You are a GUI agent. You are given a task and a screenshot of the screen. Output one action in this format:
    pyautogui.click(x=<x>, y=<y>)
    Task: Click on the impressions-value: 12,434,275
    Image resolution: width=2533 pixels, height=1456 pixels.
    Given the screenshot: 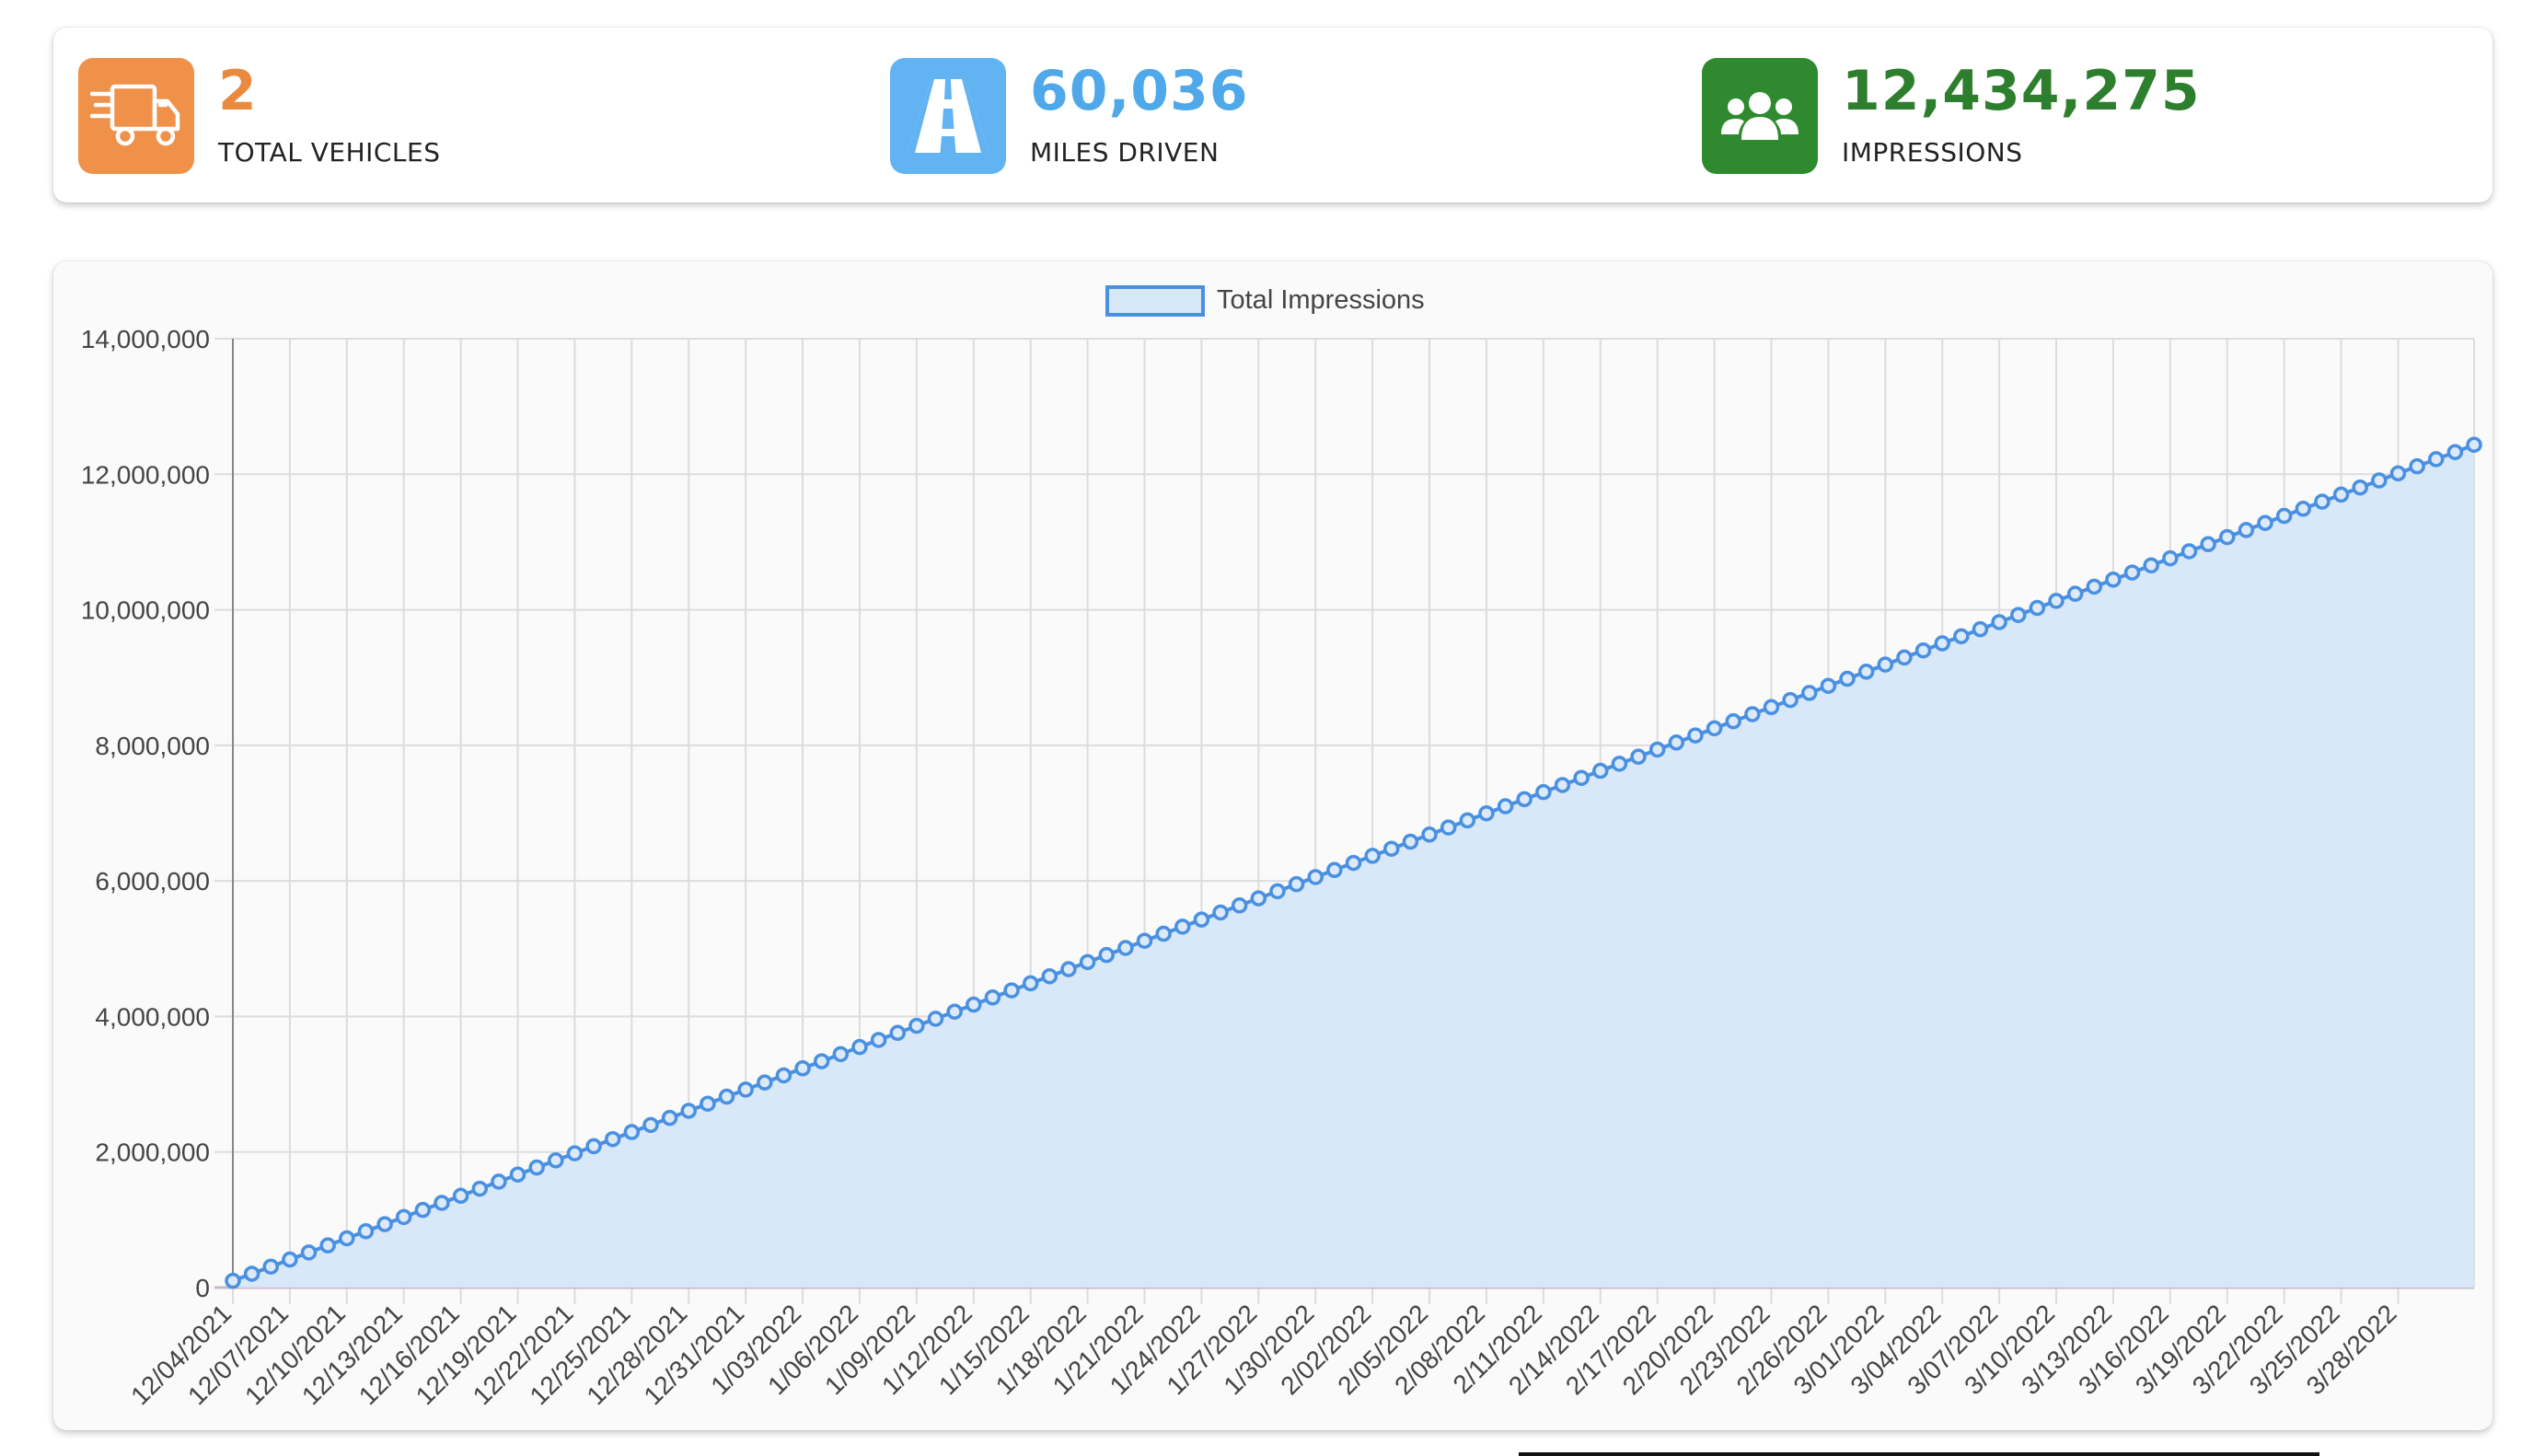 What is the action you would take?
    pyautogui.click(x=2021, y=91)
    